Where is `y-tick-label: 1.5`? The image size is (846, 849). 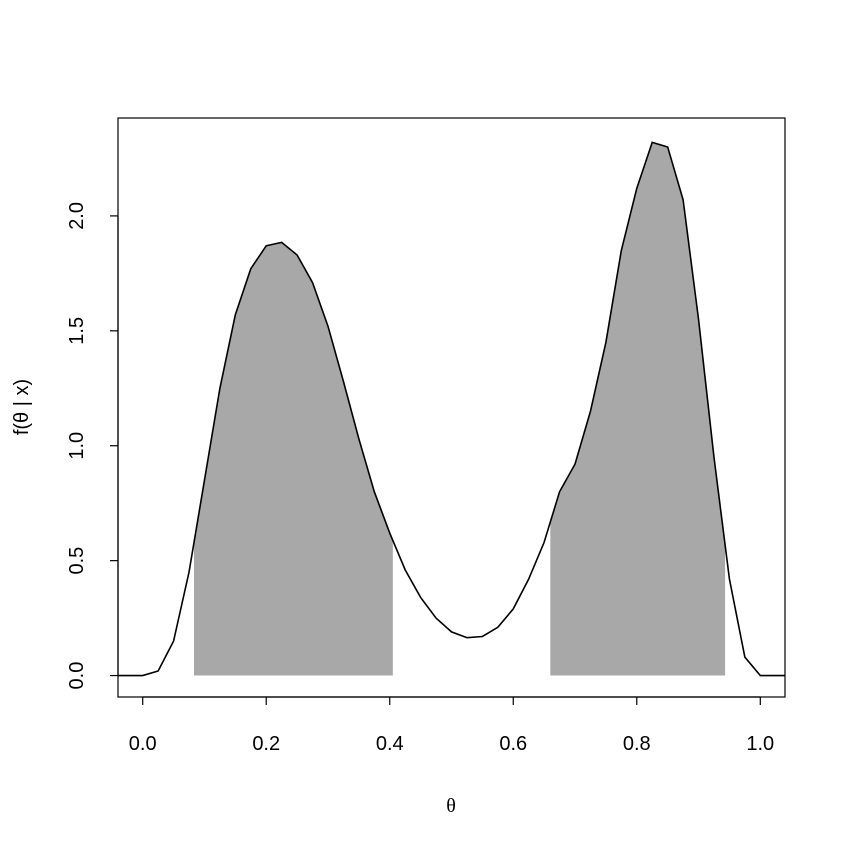
y-tick-label: 1.5 is located at coordinates (77, 331).